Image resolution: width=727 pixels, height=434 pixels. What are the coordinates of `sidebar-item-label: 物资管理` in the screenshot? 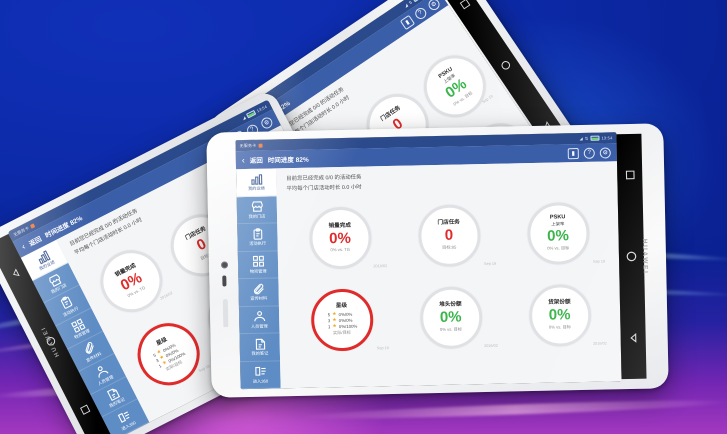 It's located at (258, 271).